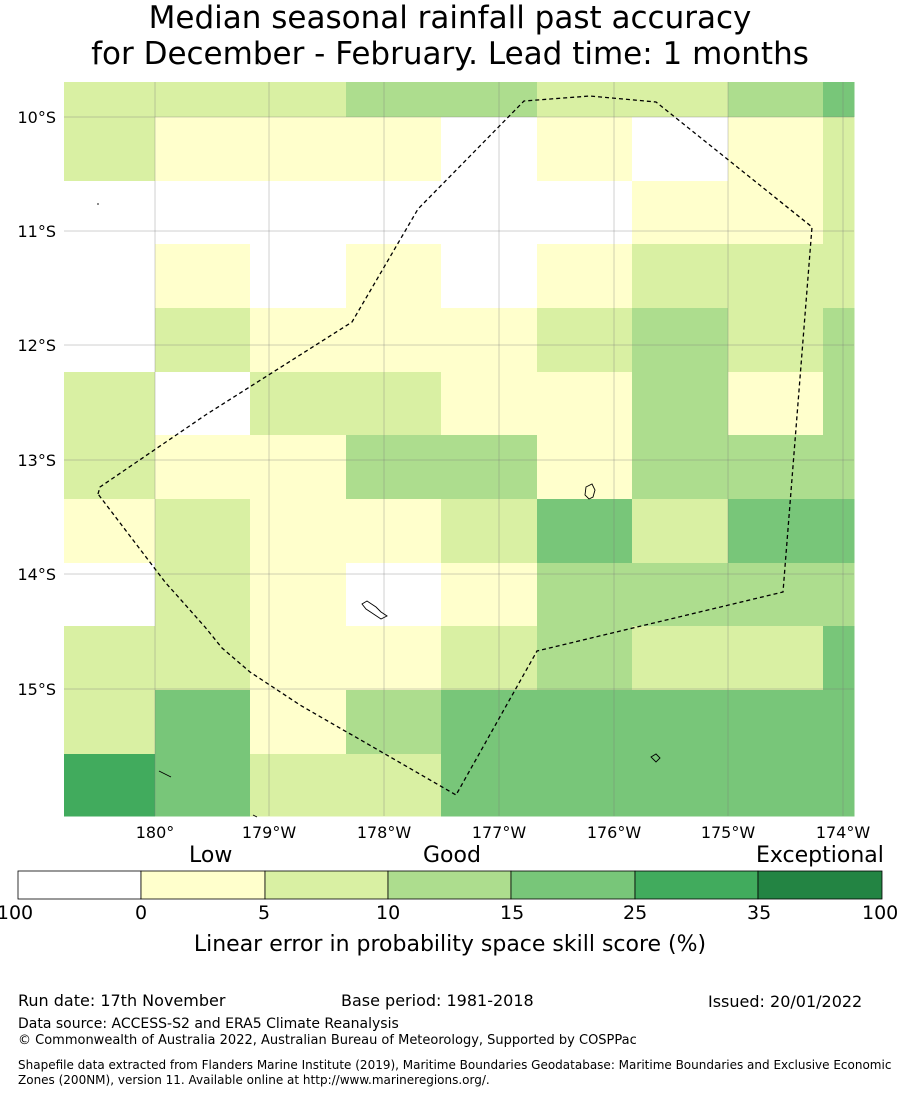  I want to click on colorbar-category-good: Good, so click(452, 855).